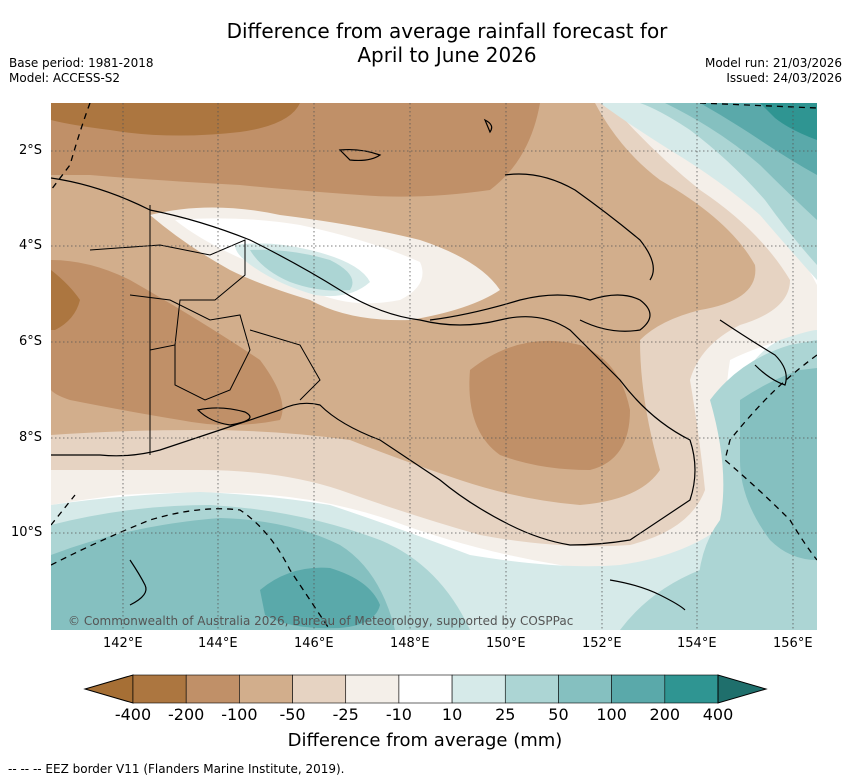  What do you see at coordinates (447, 55) in the screenshot?
I see `title-line-2: April to June 2026` at bounding box center [447, 55].